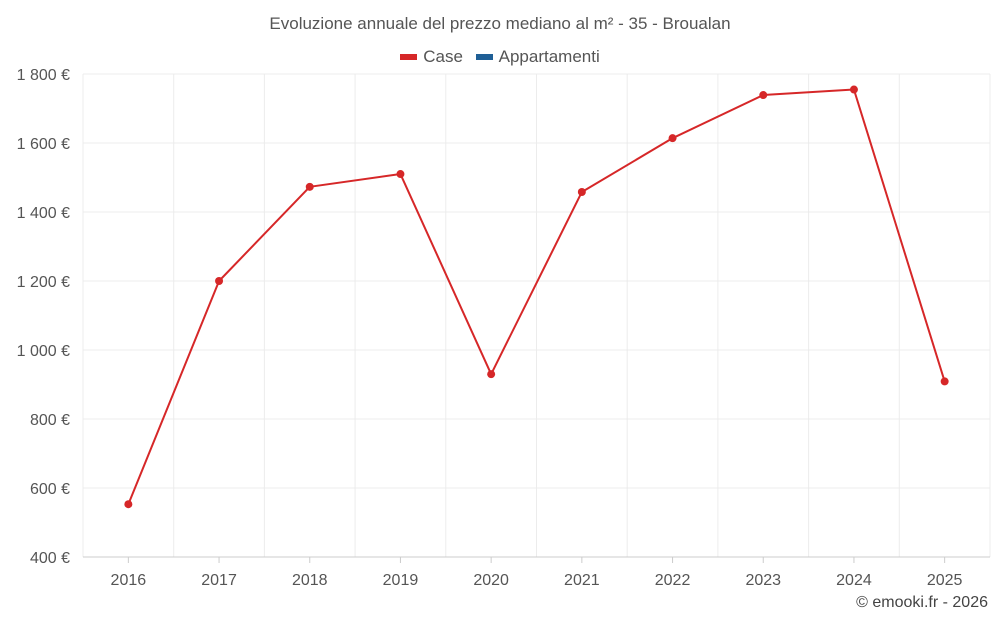 This screenshot has height=625, width=1000. I want to click on x-tick-label: 2017, so click(219, 580).